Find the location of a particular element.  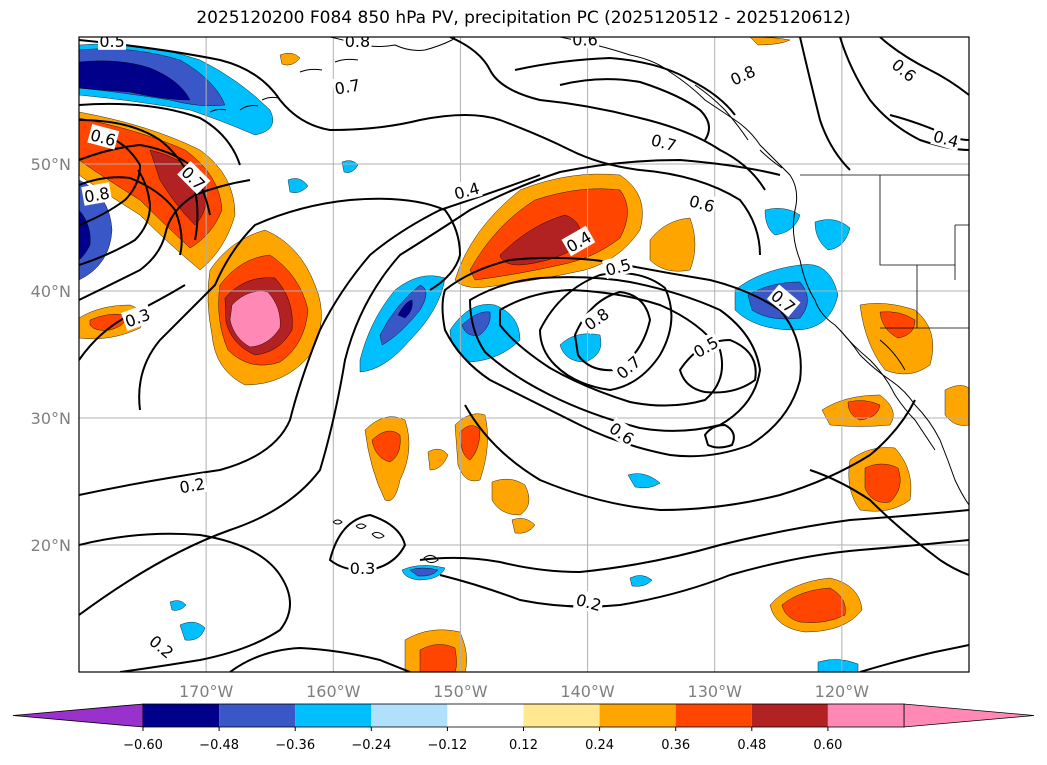

latitude-labels: 50°N 40°N 30°N 20°N is located at coordinates (51, 355).